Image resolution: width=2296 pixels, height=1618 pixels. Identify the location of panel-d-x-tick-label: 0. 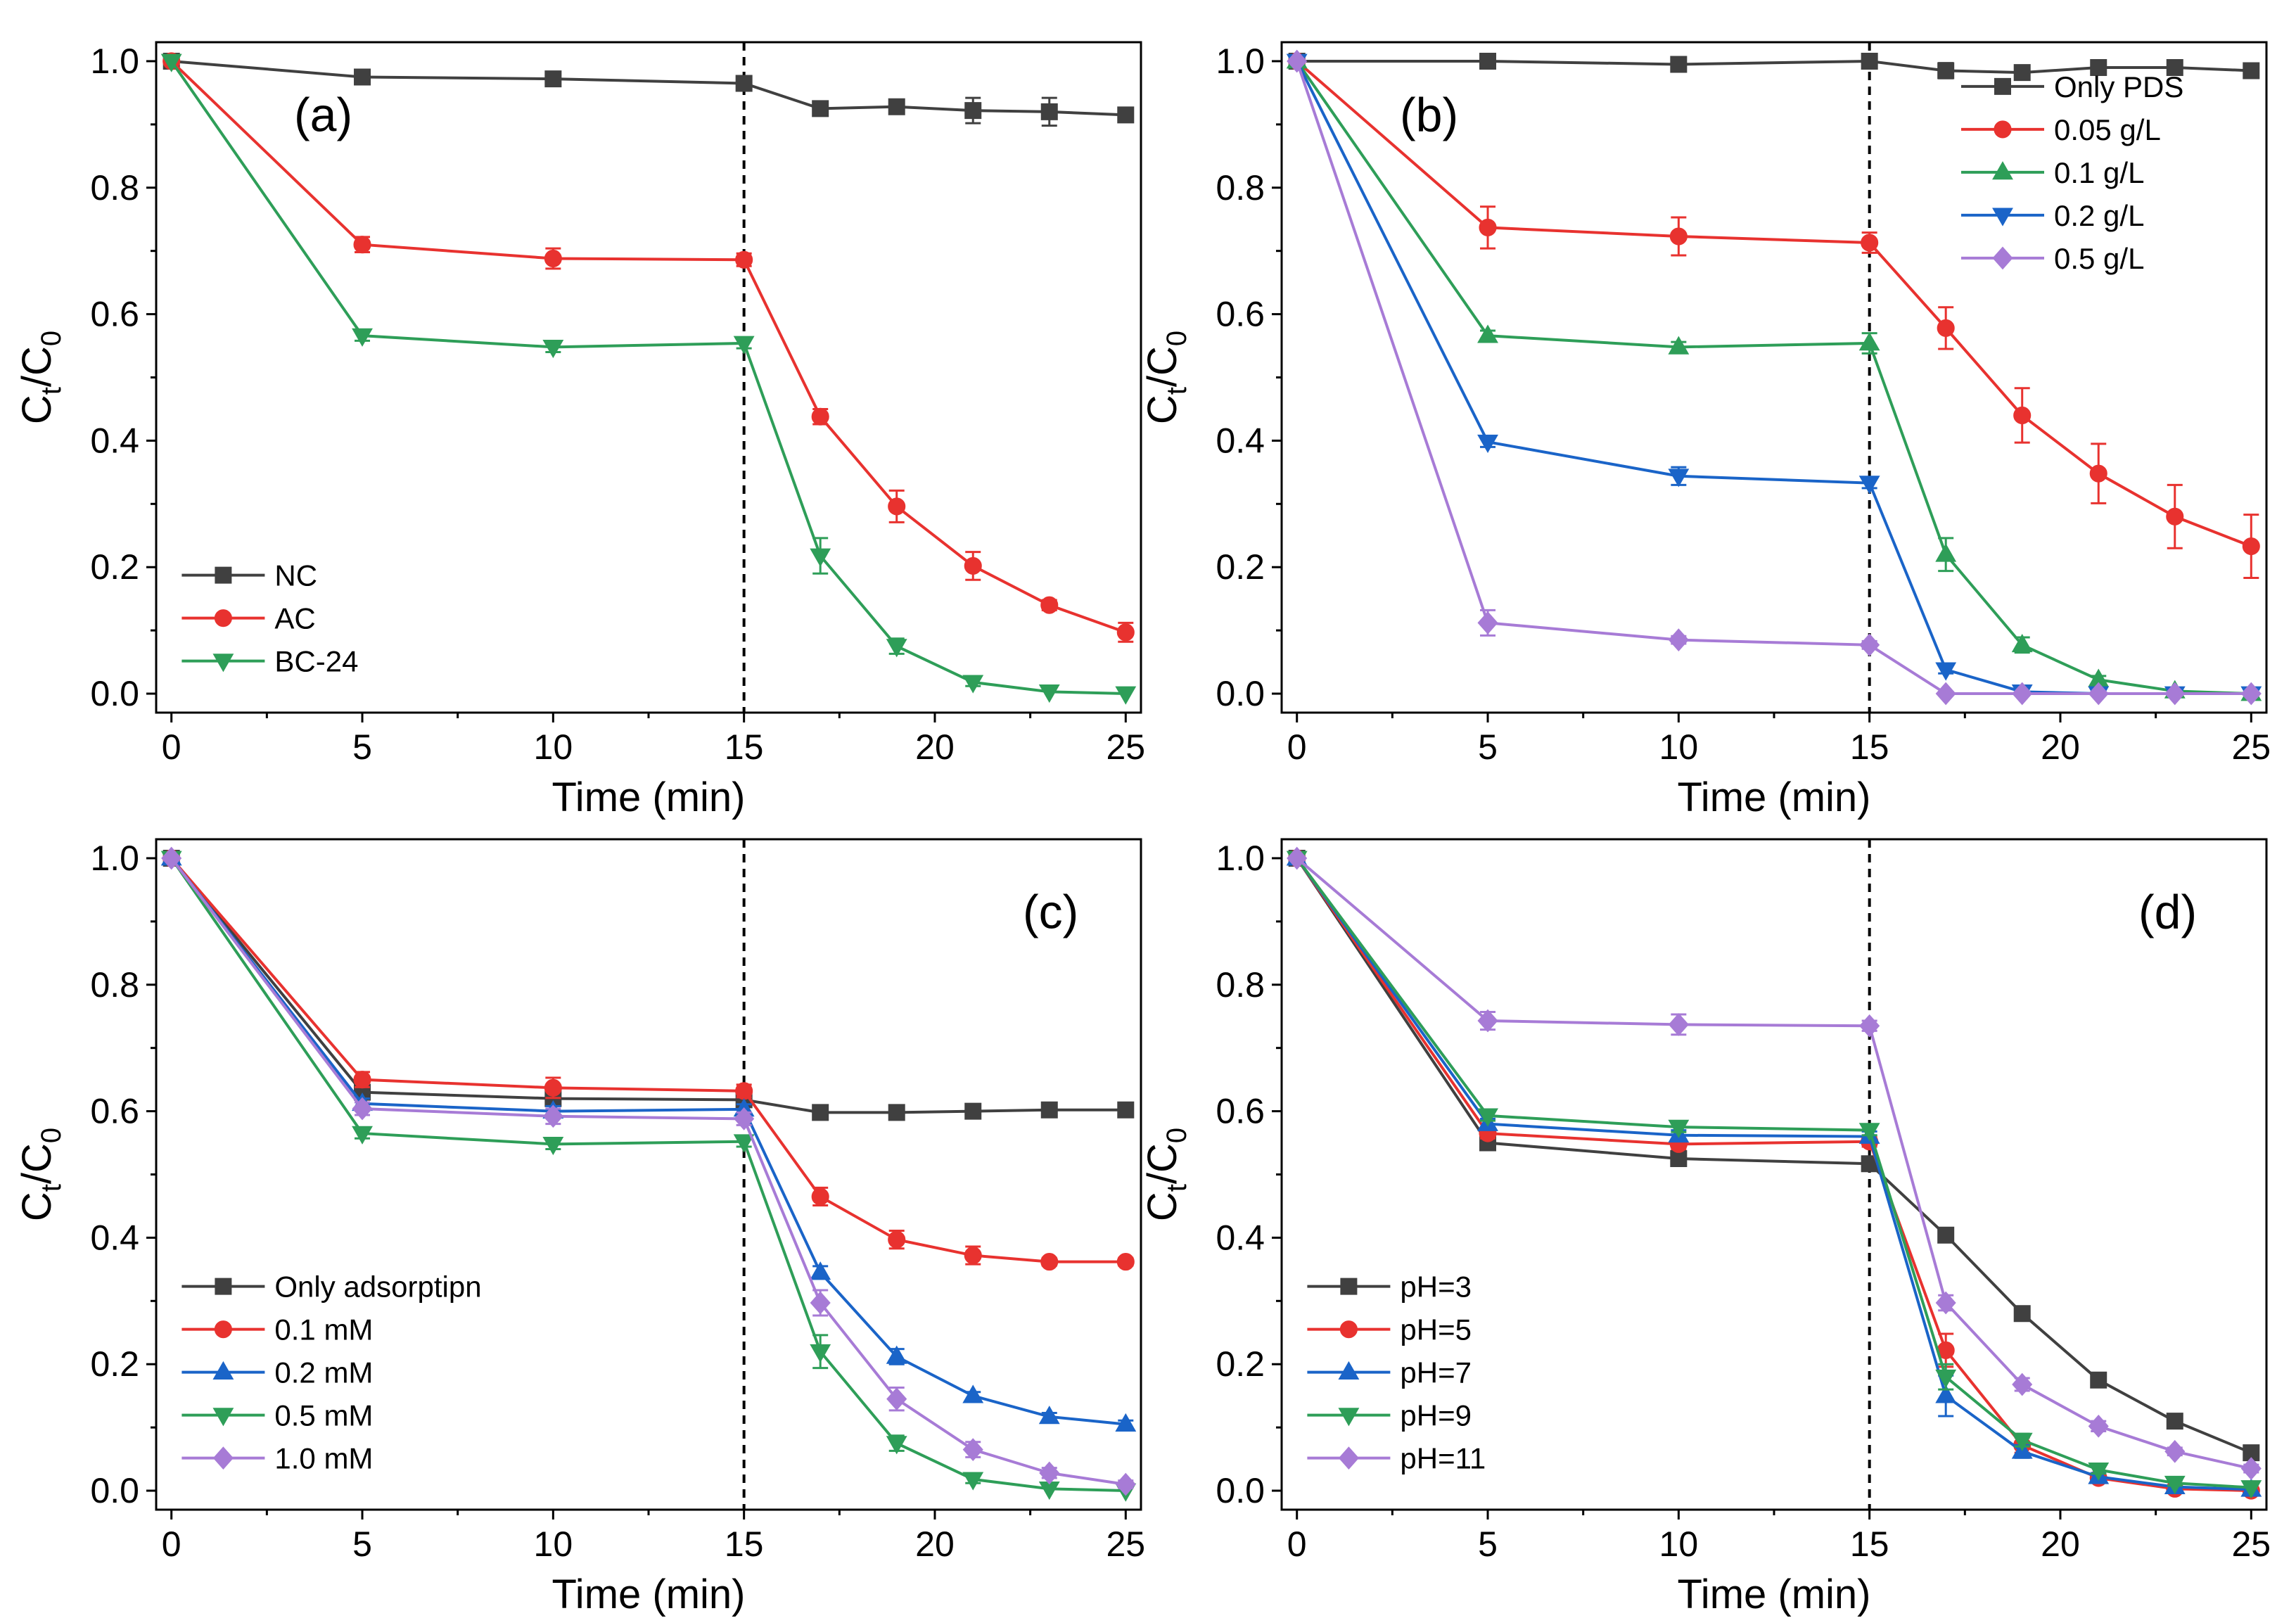
(1297, 1544).